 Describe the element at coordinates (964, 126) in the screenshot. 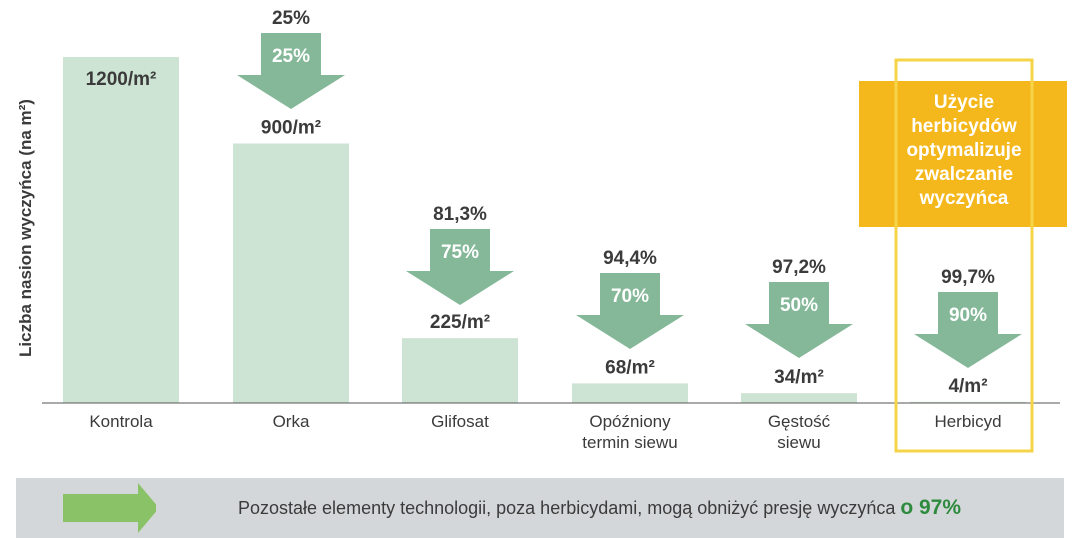

I see `highlight-label-line: herbicydów` at that location.